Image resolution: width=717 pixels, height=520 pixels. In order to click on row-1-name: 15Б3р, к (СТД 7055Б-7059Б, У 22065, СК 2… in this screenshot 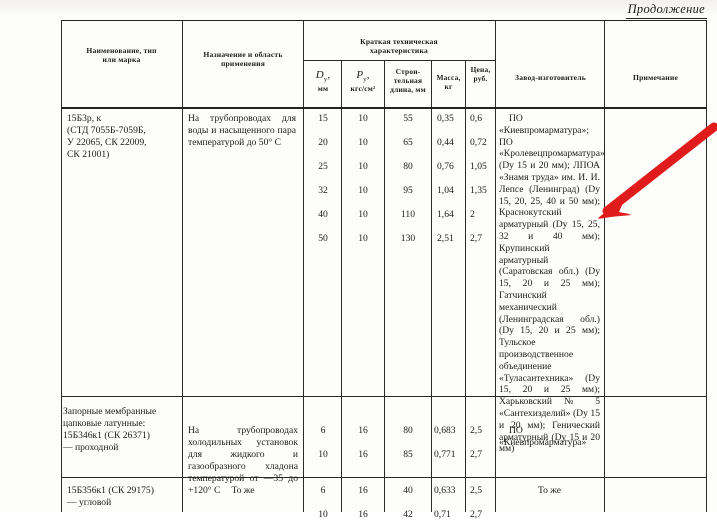, I will do `click(107, 136)`.